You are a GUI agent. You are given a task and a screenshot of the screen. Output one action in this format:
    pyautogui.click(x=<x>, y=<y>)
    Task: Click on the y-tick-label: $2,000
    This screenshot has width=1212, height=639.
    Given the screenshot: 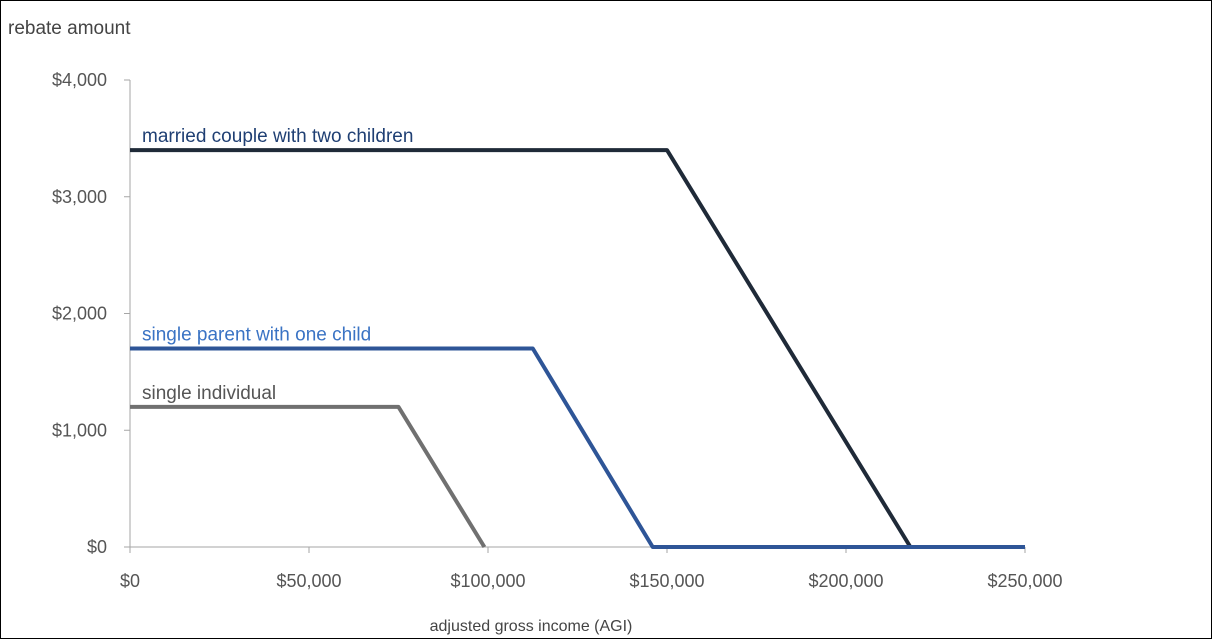 What is the action you would take?
    pyautogui.click(x=79, y=314)
    